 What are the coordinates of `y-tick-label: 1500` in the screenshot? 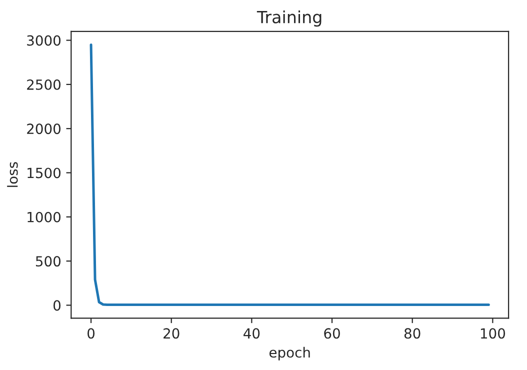 It's located at (44, 173).